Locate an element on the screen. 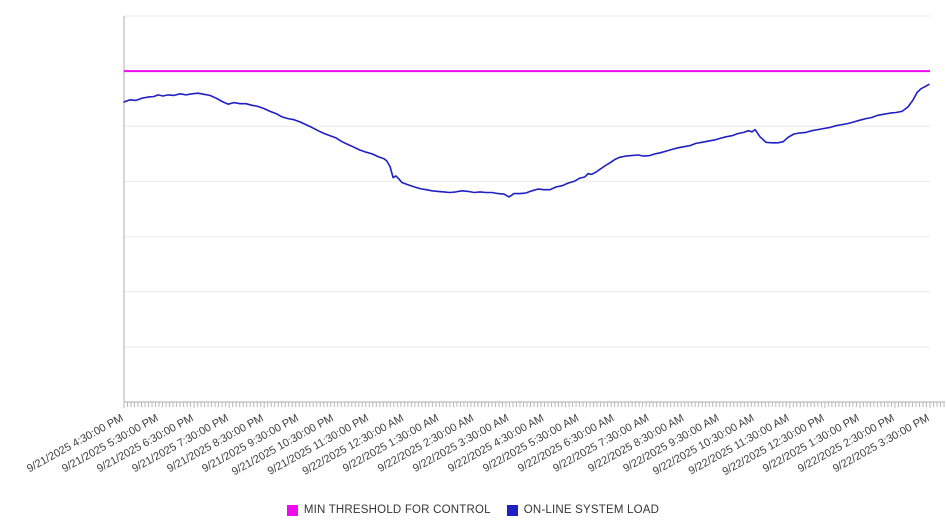  legend-item-min-threshold: MIN THRESHOLD FOR CONTROL is located at coordinates (388, 510).